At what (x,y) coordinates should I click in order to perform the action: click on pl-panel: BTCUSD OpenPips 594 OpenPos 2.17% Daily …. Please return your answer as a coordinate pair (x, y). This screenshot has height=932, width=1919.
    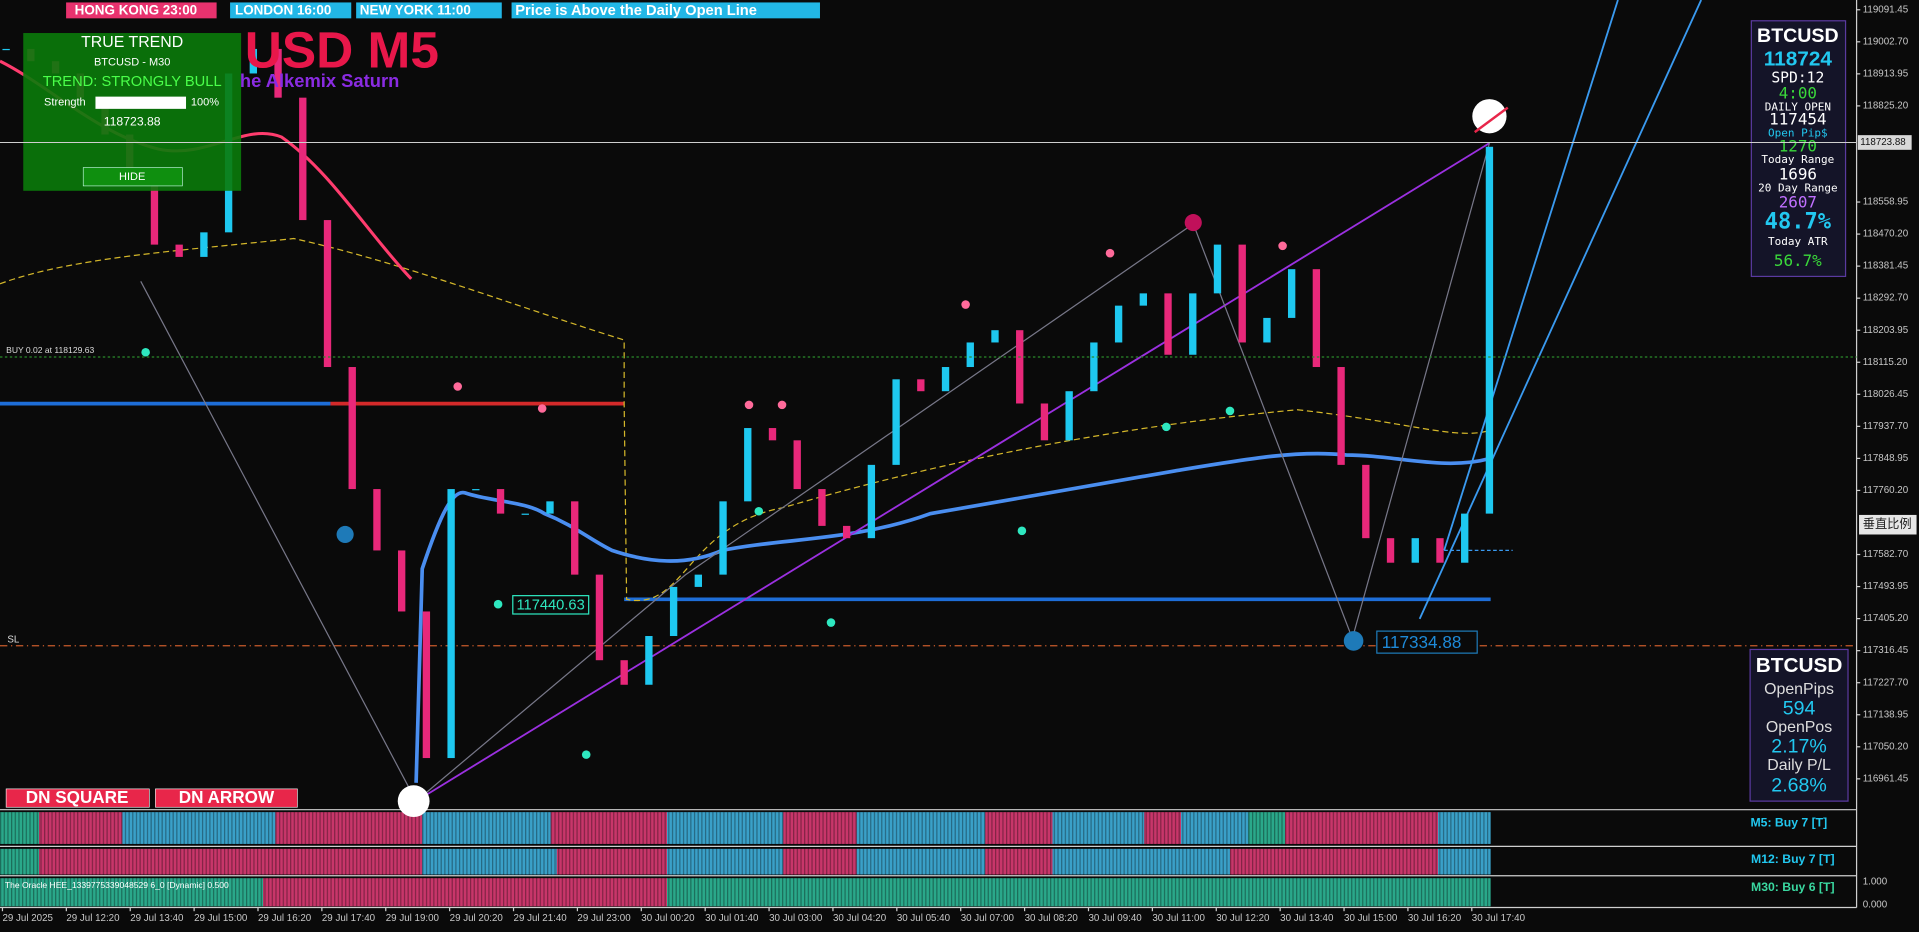
    Looking at the image, I should click on (1799, 725).